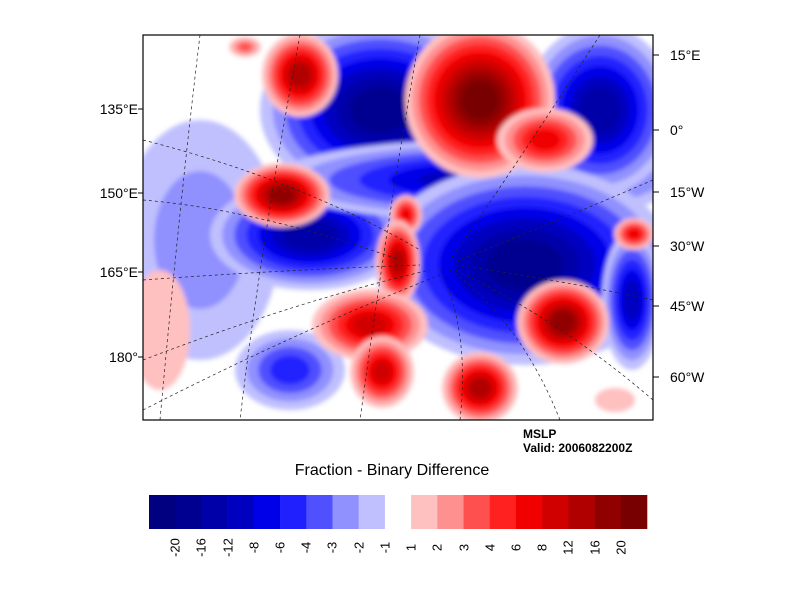 The image size is (792, 612). Describe the element at coordinates (621, 547) in the screenshot. I see `colorbar-tick-label: 20` at that location.